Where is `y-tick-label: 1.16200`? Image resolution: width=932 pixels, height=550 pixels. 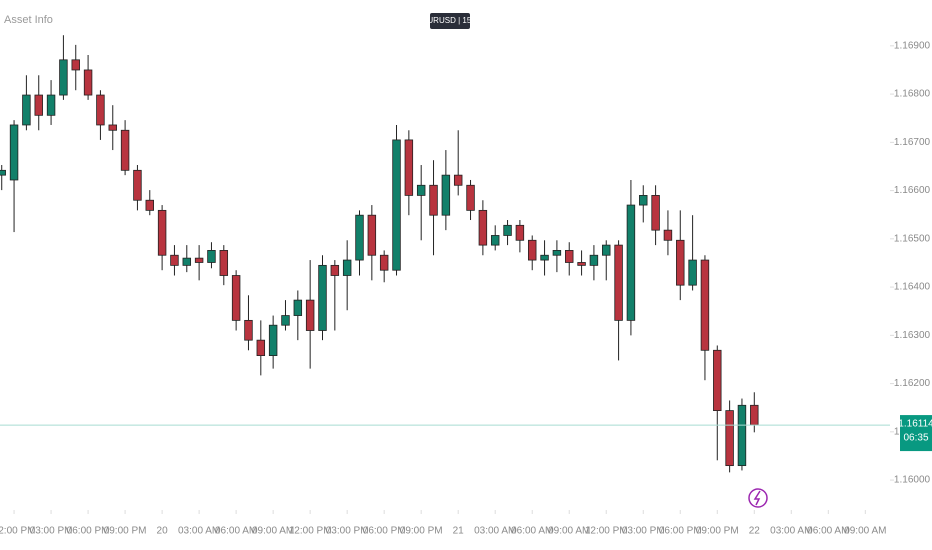
y-tick-label: 1.16200 is located at coordinates (912, 383).